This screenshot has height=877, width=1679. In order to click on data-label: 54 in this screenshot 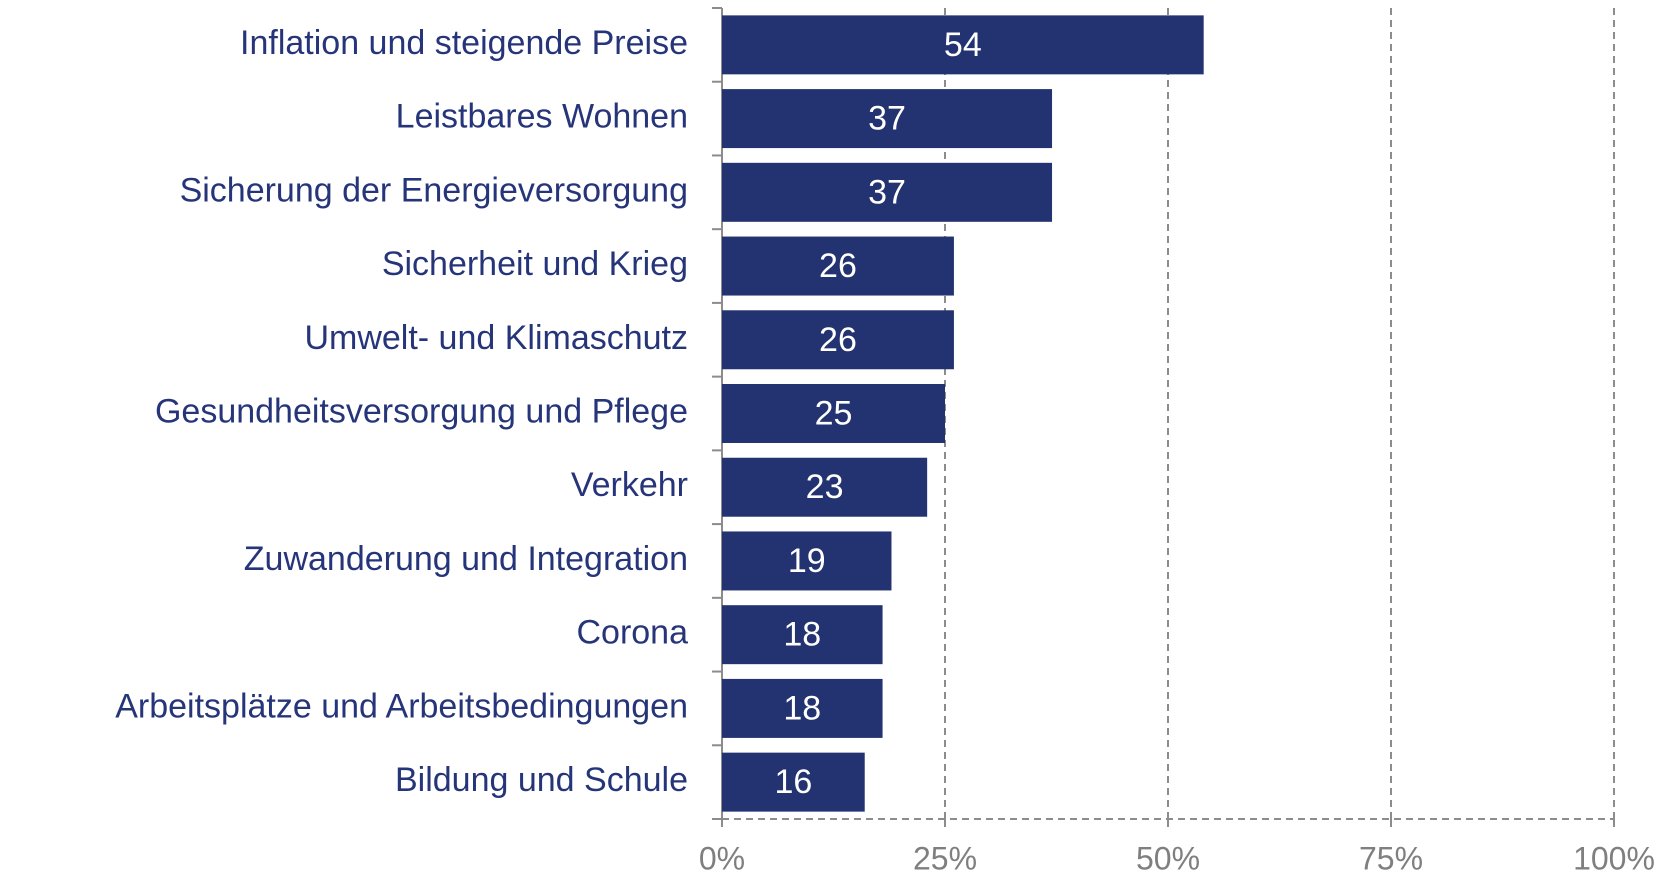, I will do `click(963, 45)`.